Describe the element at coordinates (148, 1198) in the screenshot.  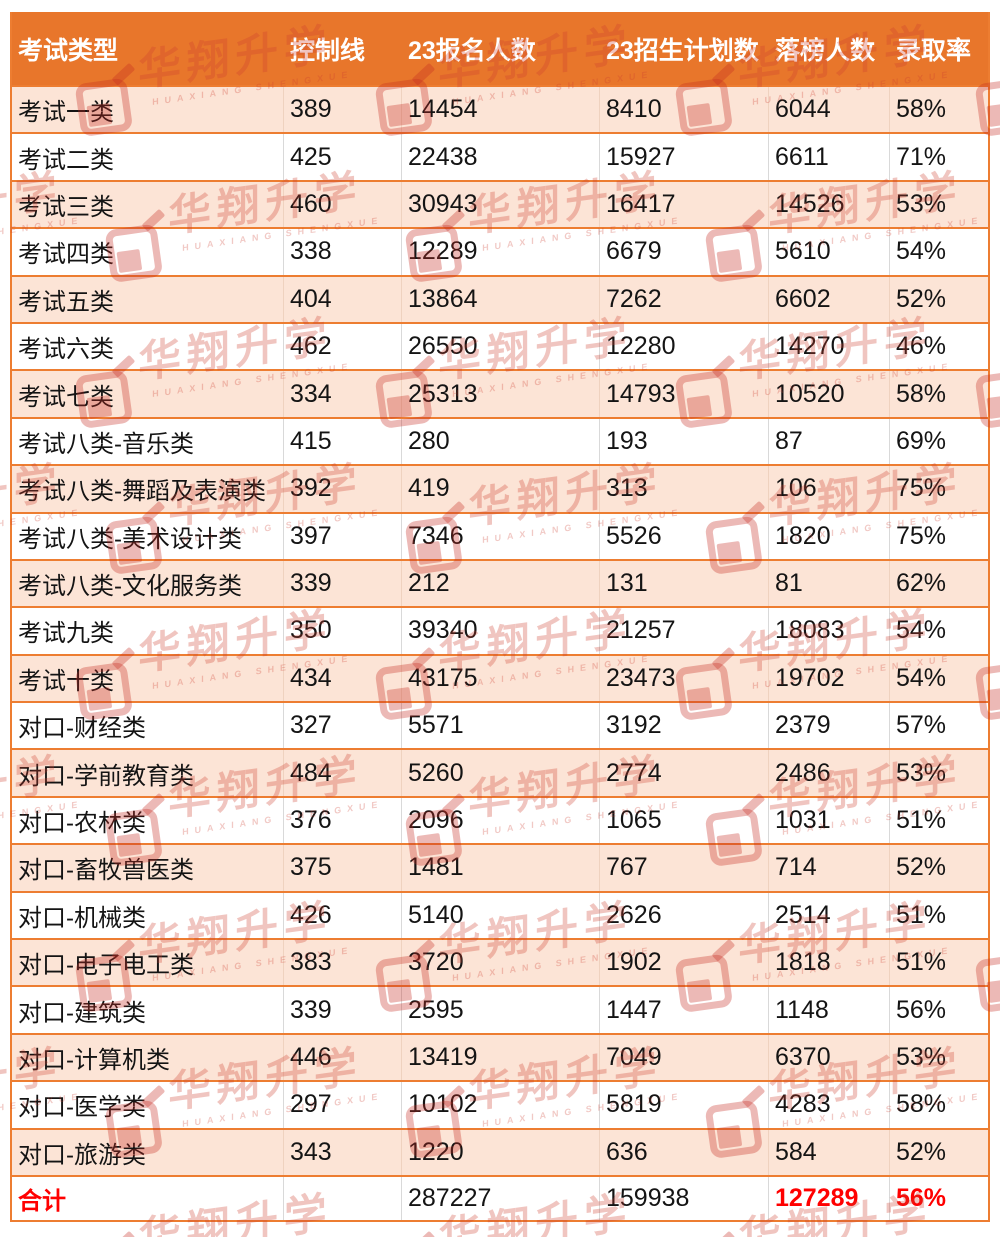
I see `cell-type: 合计` at that location.